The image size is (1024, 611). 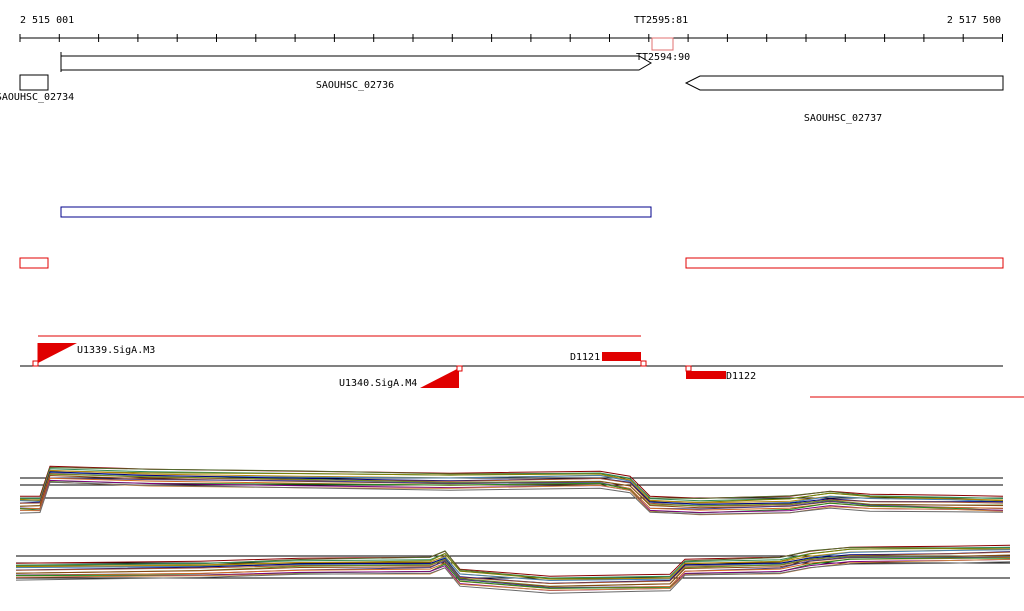 What do you see at coordinates (663, 57) in the screenshot?
I see `terminator-label: TT2594:90` at bounding box center [663, 57].